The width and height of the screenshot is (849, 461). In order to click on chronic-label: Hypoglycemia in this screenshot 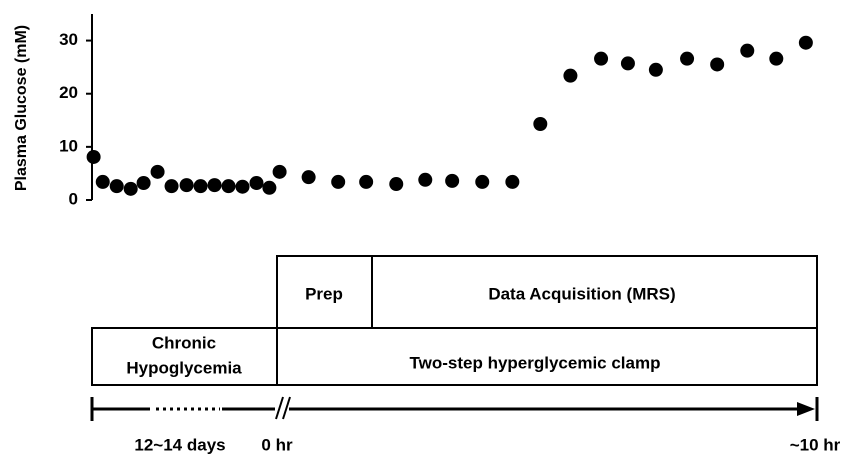, I will do `click(184, 367)`.